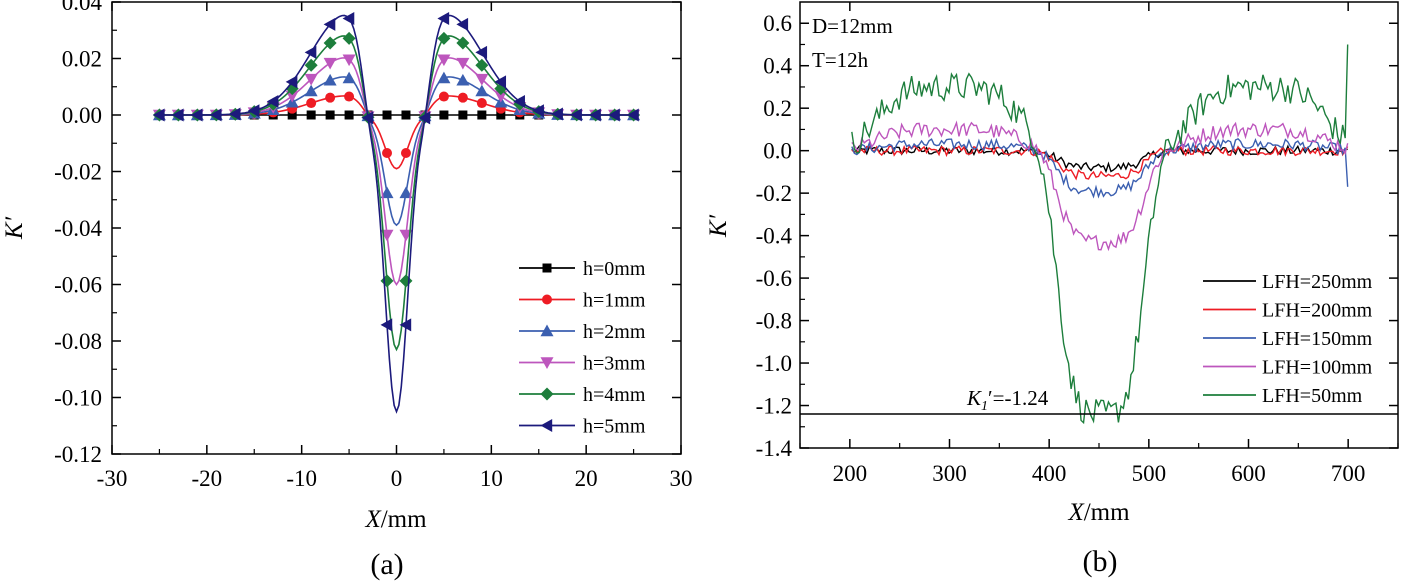  What do you see at coordinates (14, 228) in the screenshot?
I see `panel-a-y-axis-label: K′` at bounding box center [14, 228].